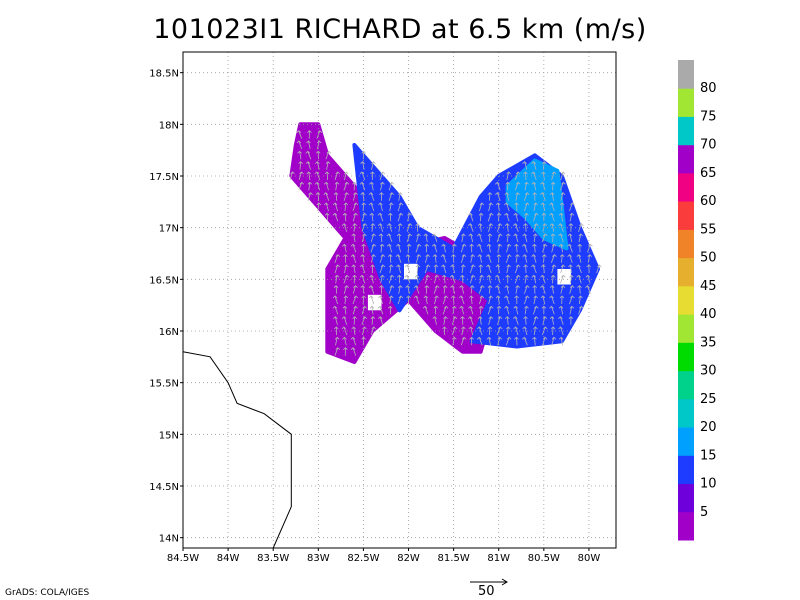 This screenshot has width=800, height=600. Describe the element at coordinates (169, 229) in the screenshot. I see `y-tick-label: 17N` at that location.